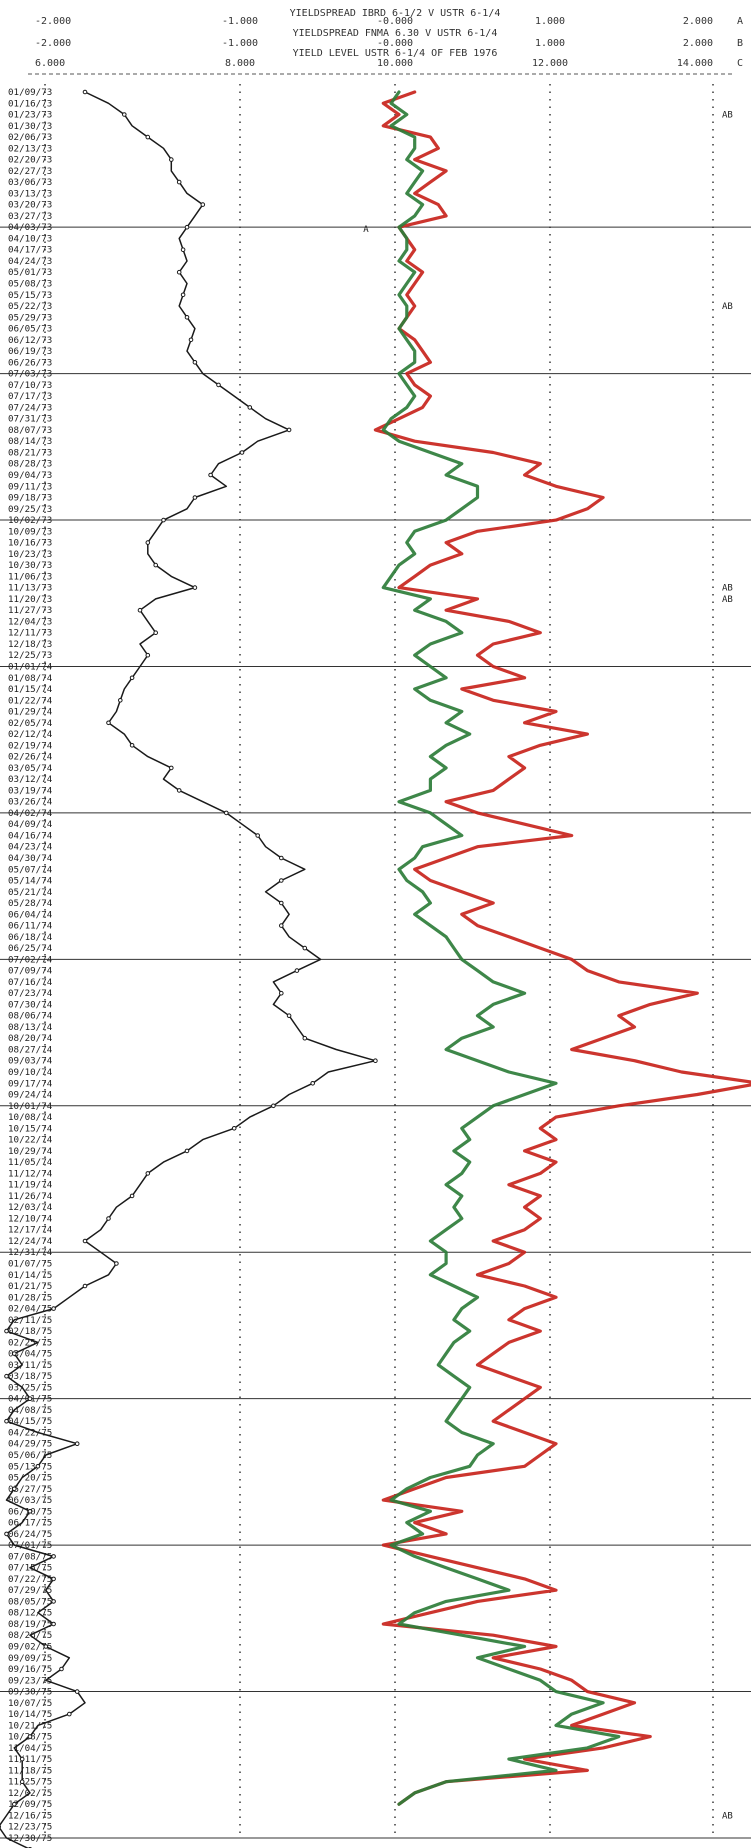 This screenshot has width=751, height=1848. Describe the element at coordinates (30, 1072) in the screenshot. I see `date-label: 09/10/74` at that location.